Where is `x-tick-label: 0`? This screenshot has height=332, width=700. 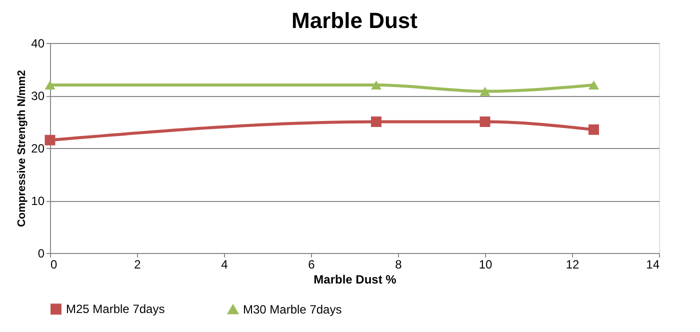
x-tick-label: 0 is located at coordinates (54, 265).